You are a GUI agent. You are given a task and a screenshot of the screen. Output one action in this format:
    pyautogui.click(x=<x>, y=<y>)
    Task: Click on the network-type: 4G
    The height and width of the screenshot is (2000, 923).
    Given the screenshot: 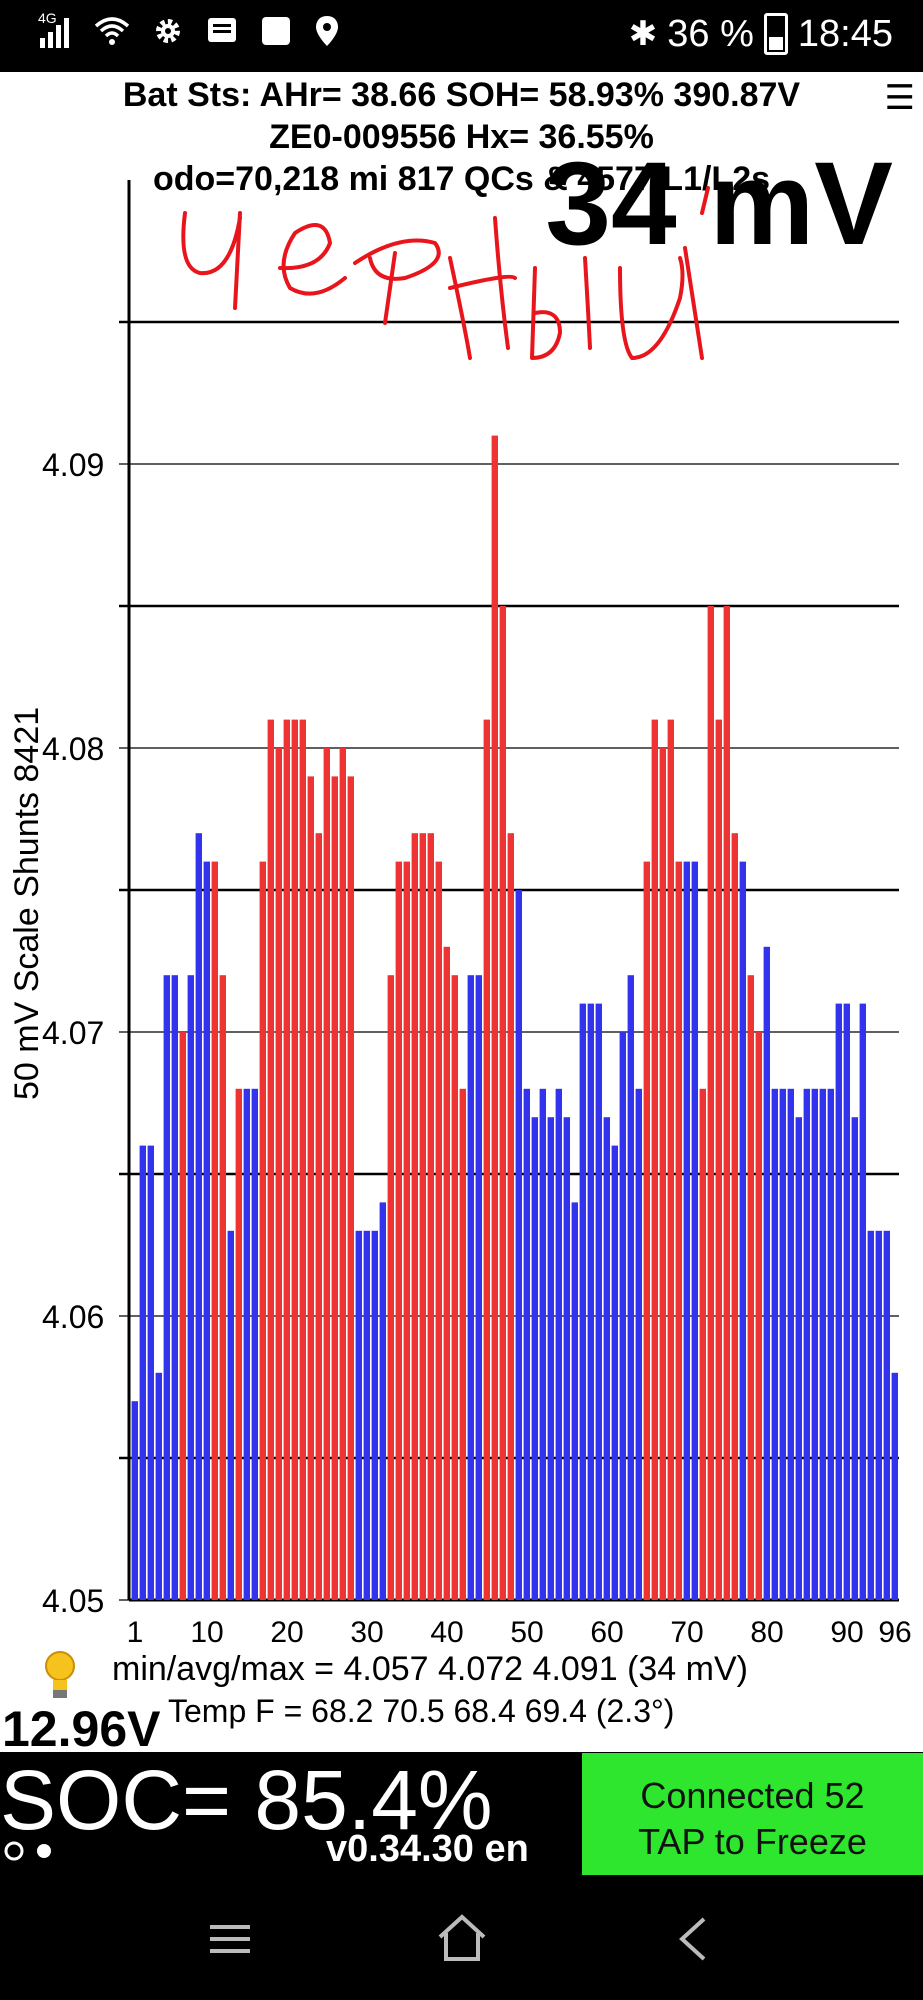 What is the action you would take?
    pyautogui.click(x=47, y=18)
    